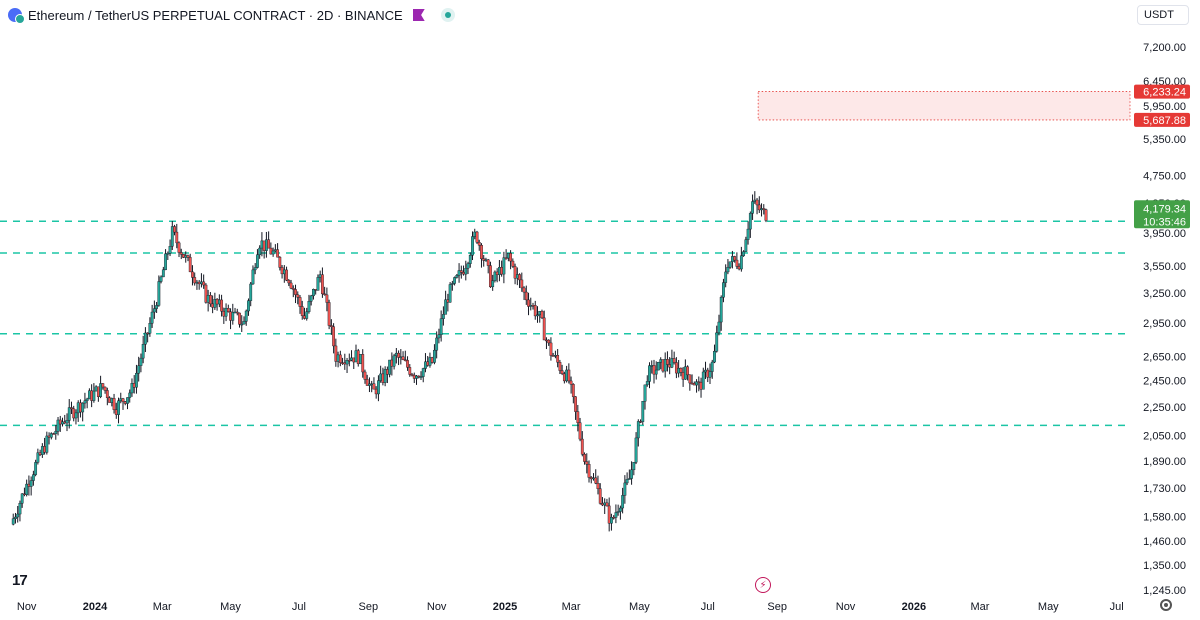  Describe the element at coordinates (1164, 267) in the screenshot. I see `y-tick-label: 3,550.00` at that location.